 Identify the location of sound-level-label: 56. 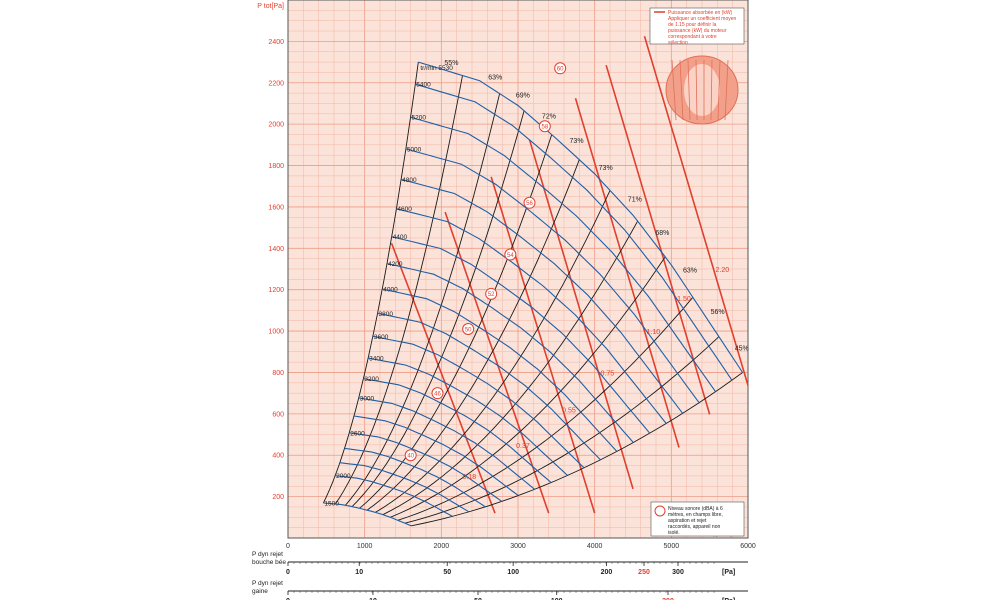
(529, 204).